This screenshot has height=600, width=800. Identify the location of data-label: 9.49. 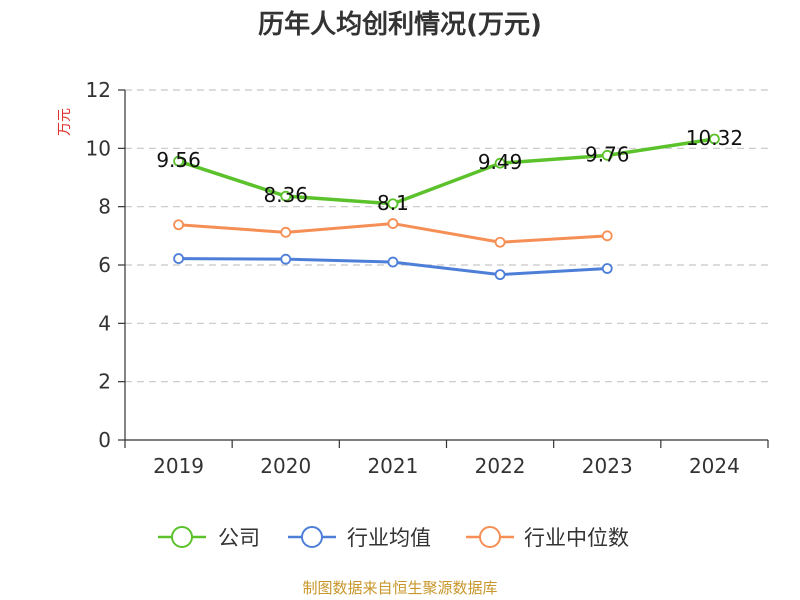
(500, 162).